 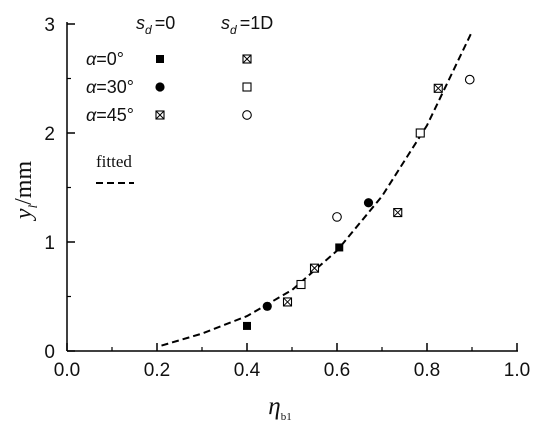 What do you see at coordinates (279, 408) in the screenshot?
I see `x-axis-title: ηb1` at bounding box center [279, 408].